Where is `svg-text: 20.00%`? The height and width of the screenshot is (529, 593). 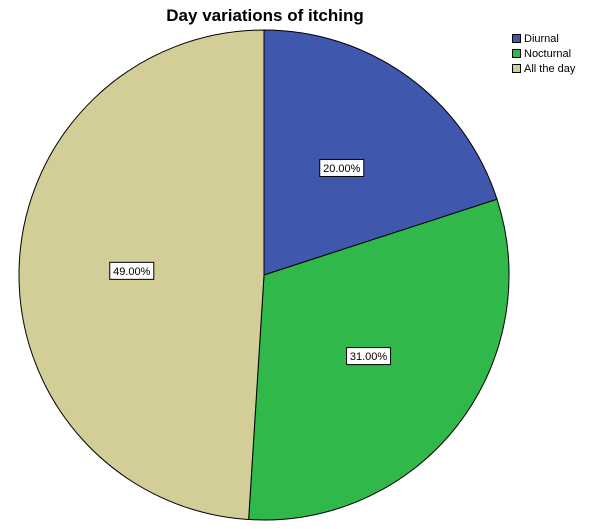 svg-text: 20.00% is located at coordinates (342, 169).